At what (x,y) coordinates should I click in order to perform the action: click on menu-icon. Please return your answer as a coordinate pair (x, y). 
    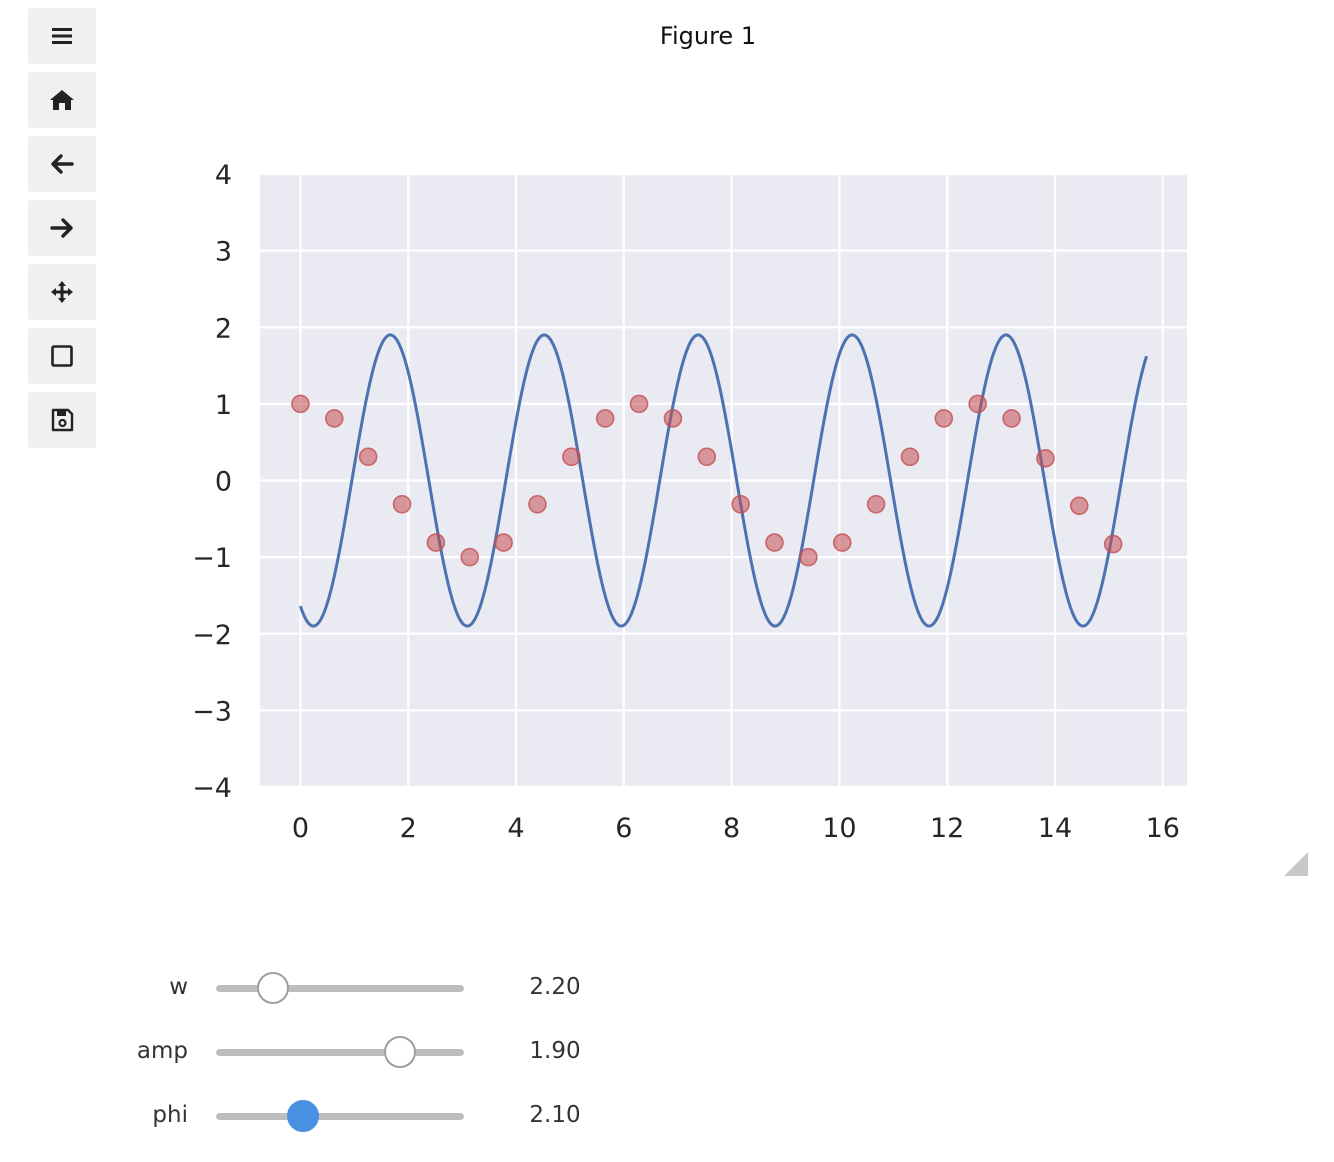
    Looking at the image, I should click on (62, 36).